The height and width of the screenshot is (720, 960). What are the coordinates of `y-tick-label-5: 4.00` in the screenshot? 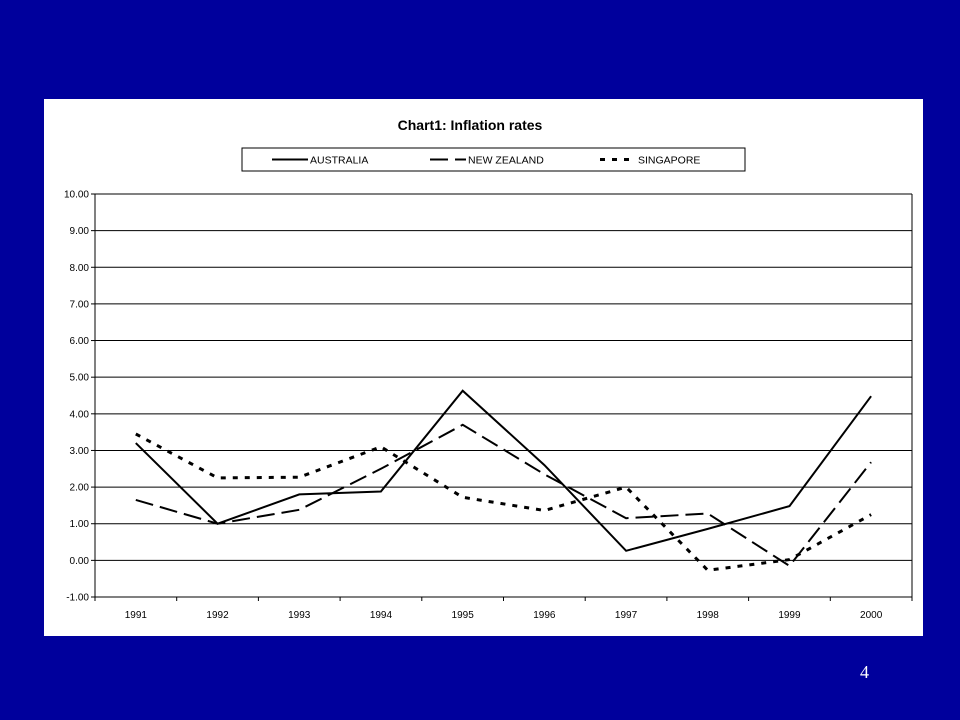 It's located at (80, 414).